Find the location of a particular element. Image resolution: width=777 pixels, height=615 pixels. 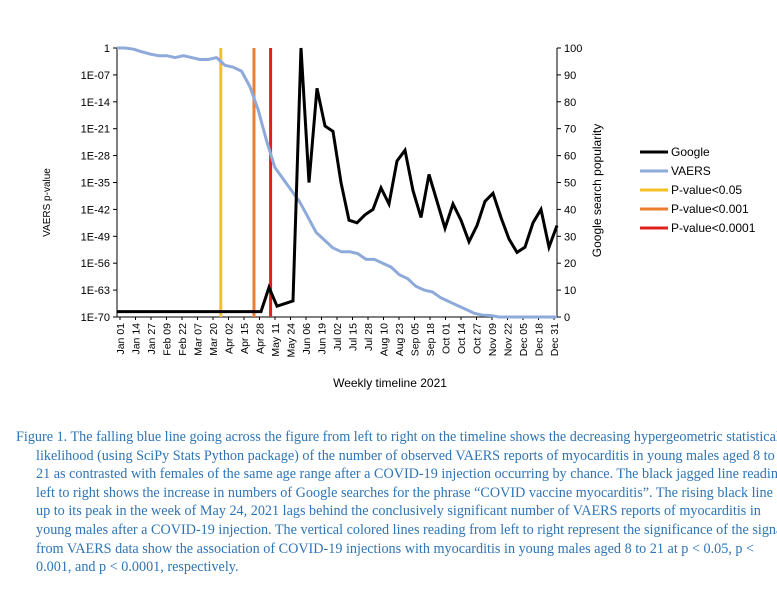

right-tick-label: 50 is located at coordinates (570, 184).